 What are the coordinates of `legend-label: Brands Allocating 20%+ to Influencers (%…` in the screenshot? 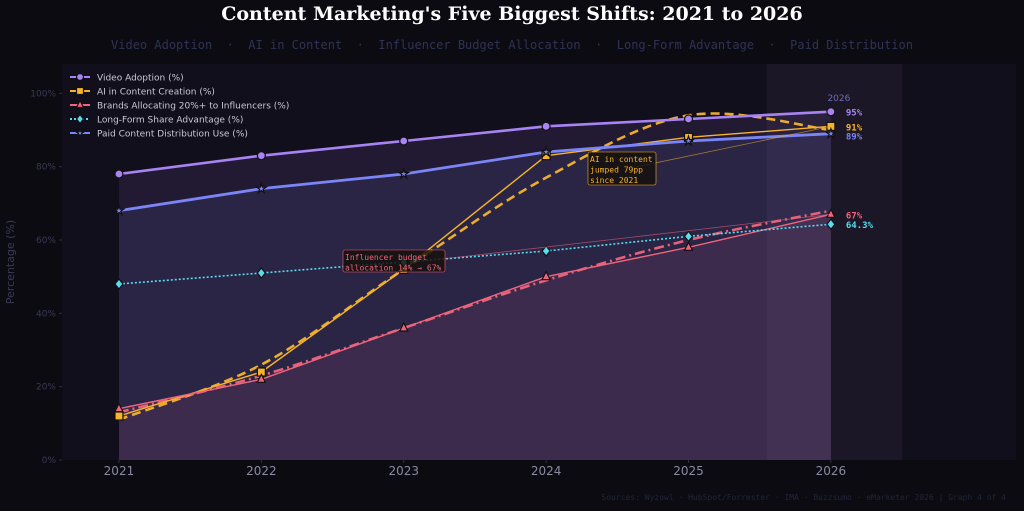 It's located at (193, 107).